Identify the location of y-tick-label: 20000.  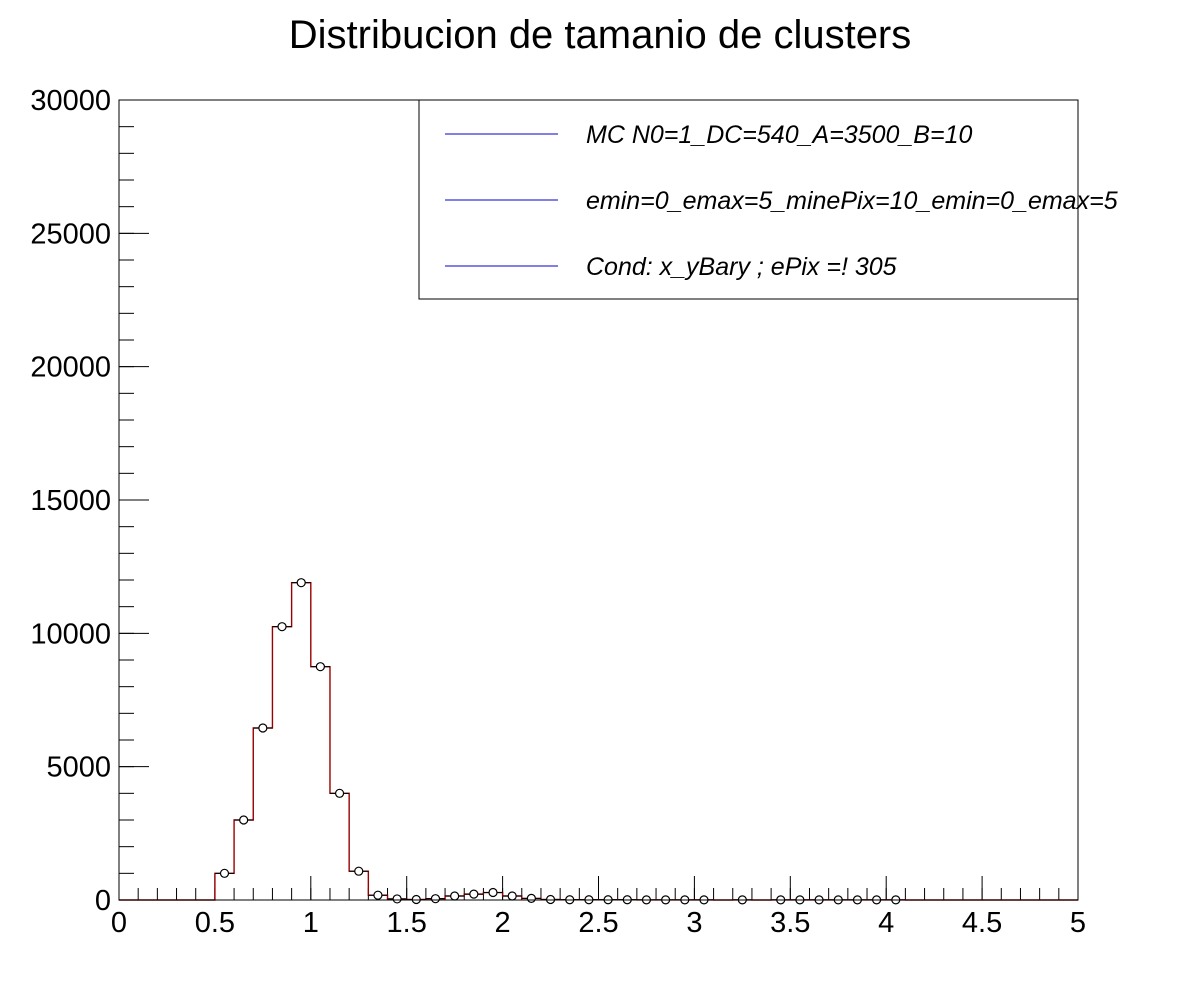
(70, 368).